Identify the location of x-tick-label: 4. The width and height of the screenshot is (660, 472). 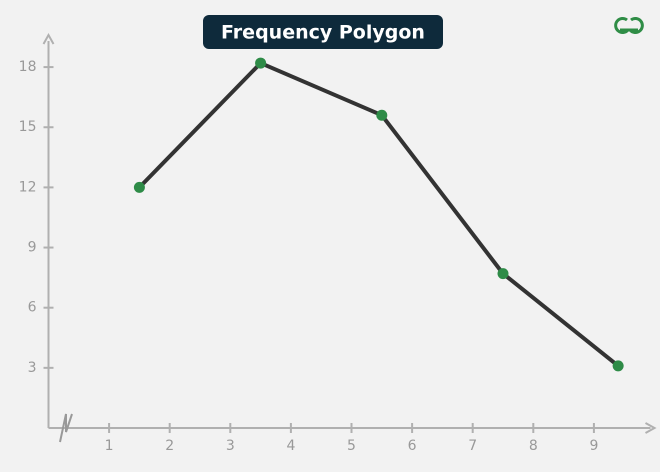
(290, 446).